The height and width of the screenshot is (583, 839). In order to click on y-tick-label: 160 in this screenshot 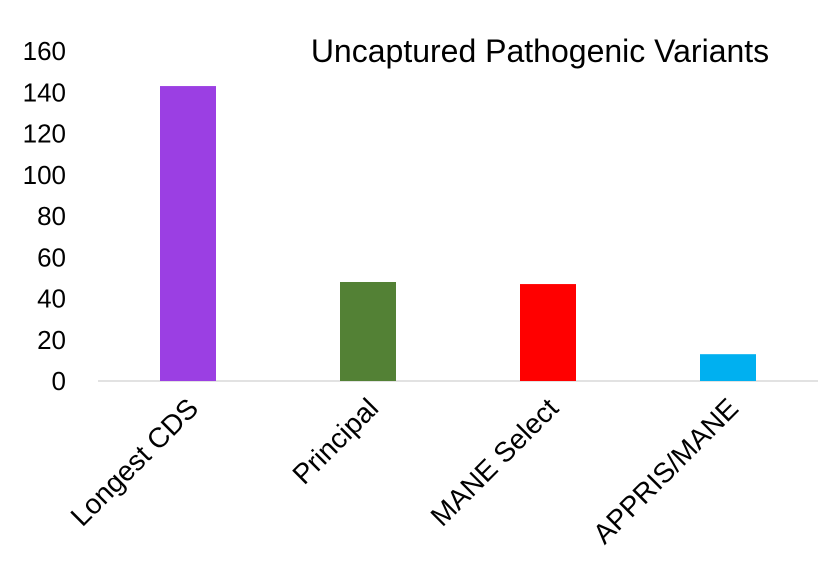, I will do `click(44, 51)`.